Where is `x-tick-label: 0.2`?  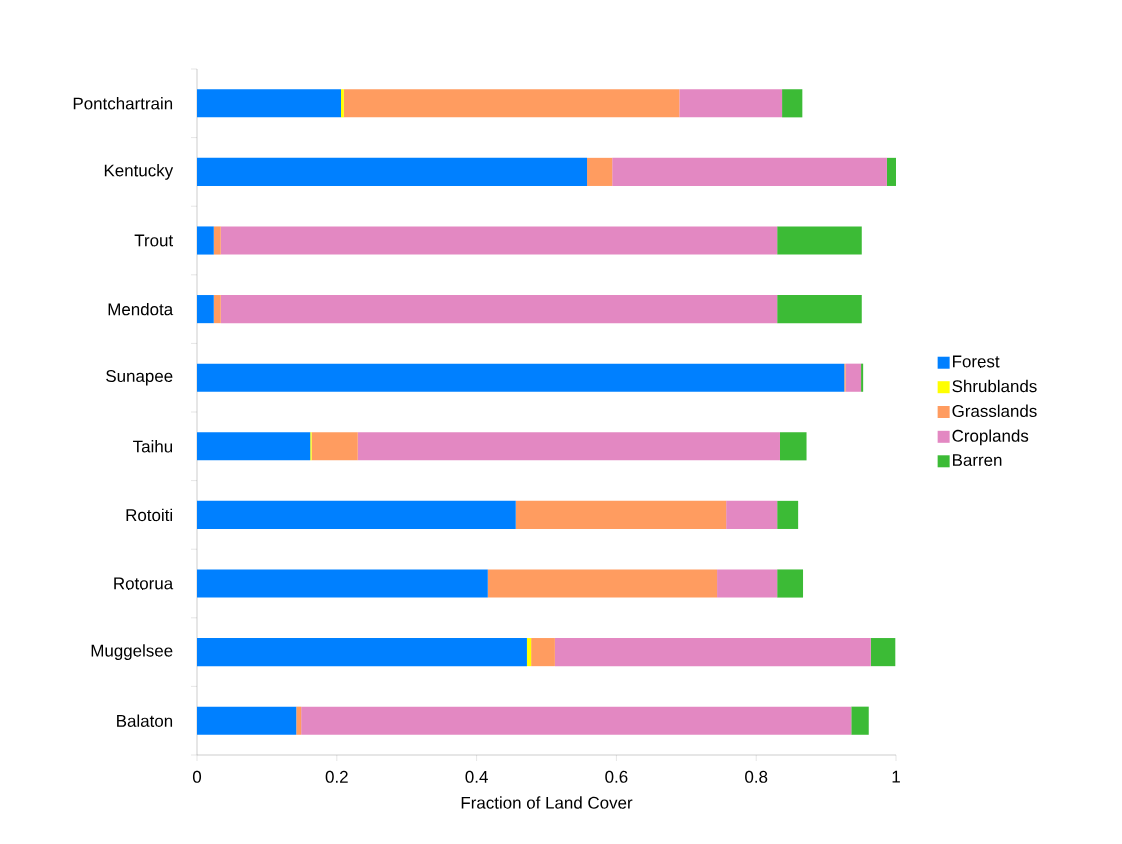 x-tick-label: 0.2 is located at coordinates (336, 776).